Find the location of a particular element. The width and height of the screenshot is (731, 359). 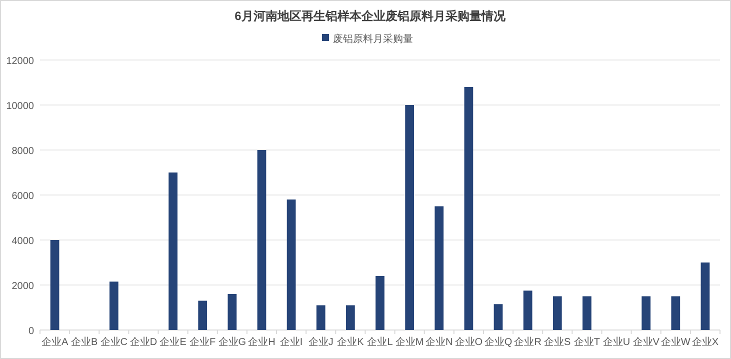

x-tick-label: 企业M is located at coordinates (409, 342).